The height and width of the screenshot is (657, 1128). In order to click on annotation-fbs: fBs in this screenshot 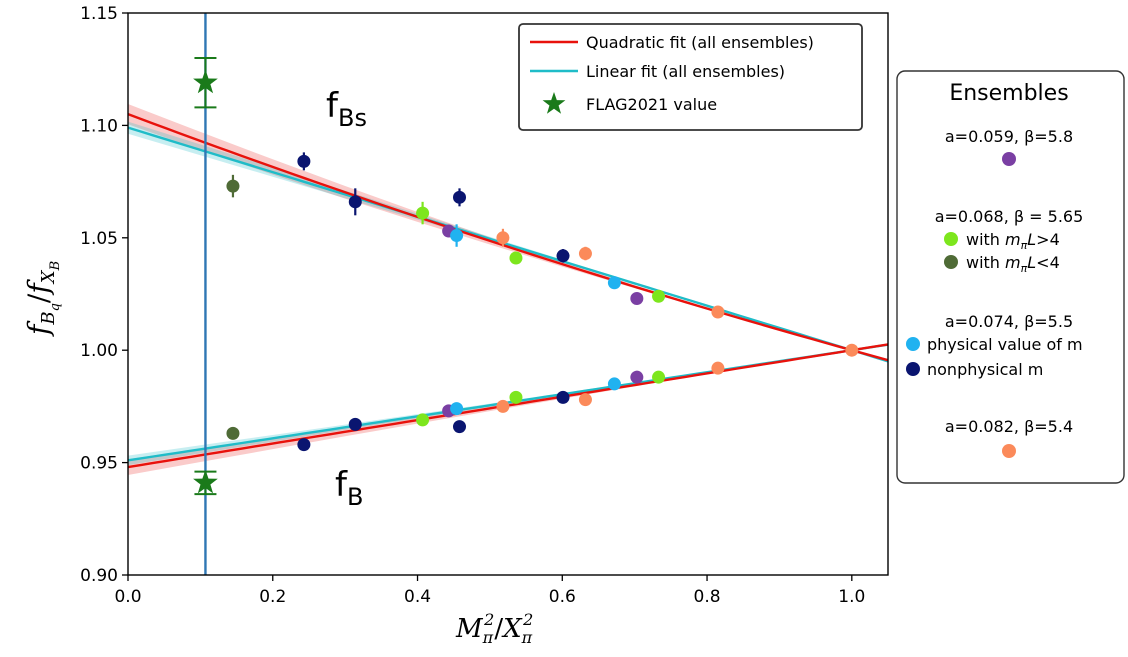, I will do `click(346, 109)`.